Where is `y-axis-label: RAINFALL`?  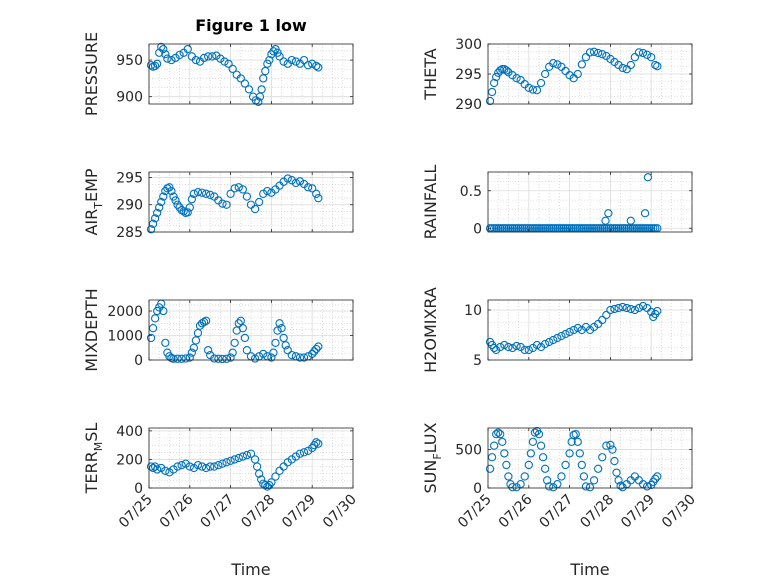 y-axis-label: RAINFALL is located at coordinates (430, 202).